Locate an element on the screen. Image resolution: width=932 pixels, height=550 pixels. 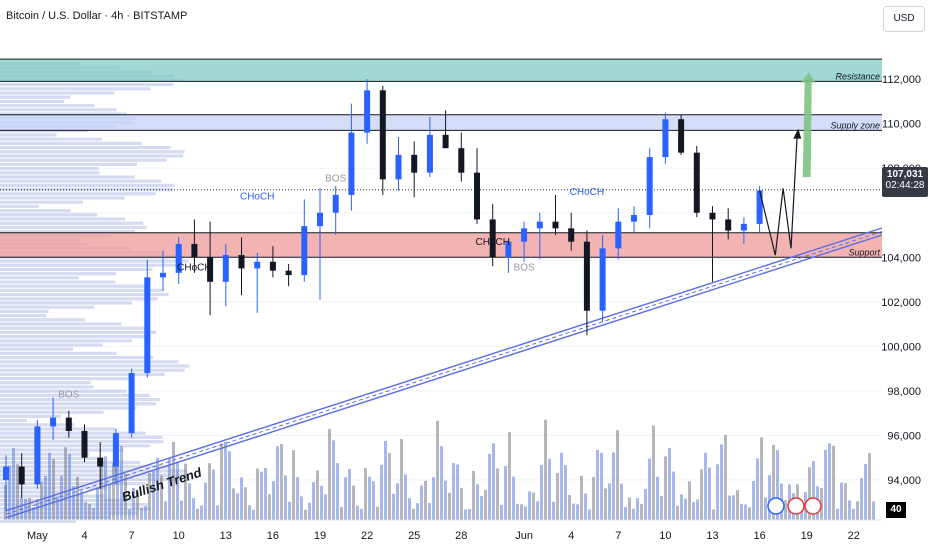
x-tick-label: 22 is located at coordinates (854, 536).